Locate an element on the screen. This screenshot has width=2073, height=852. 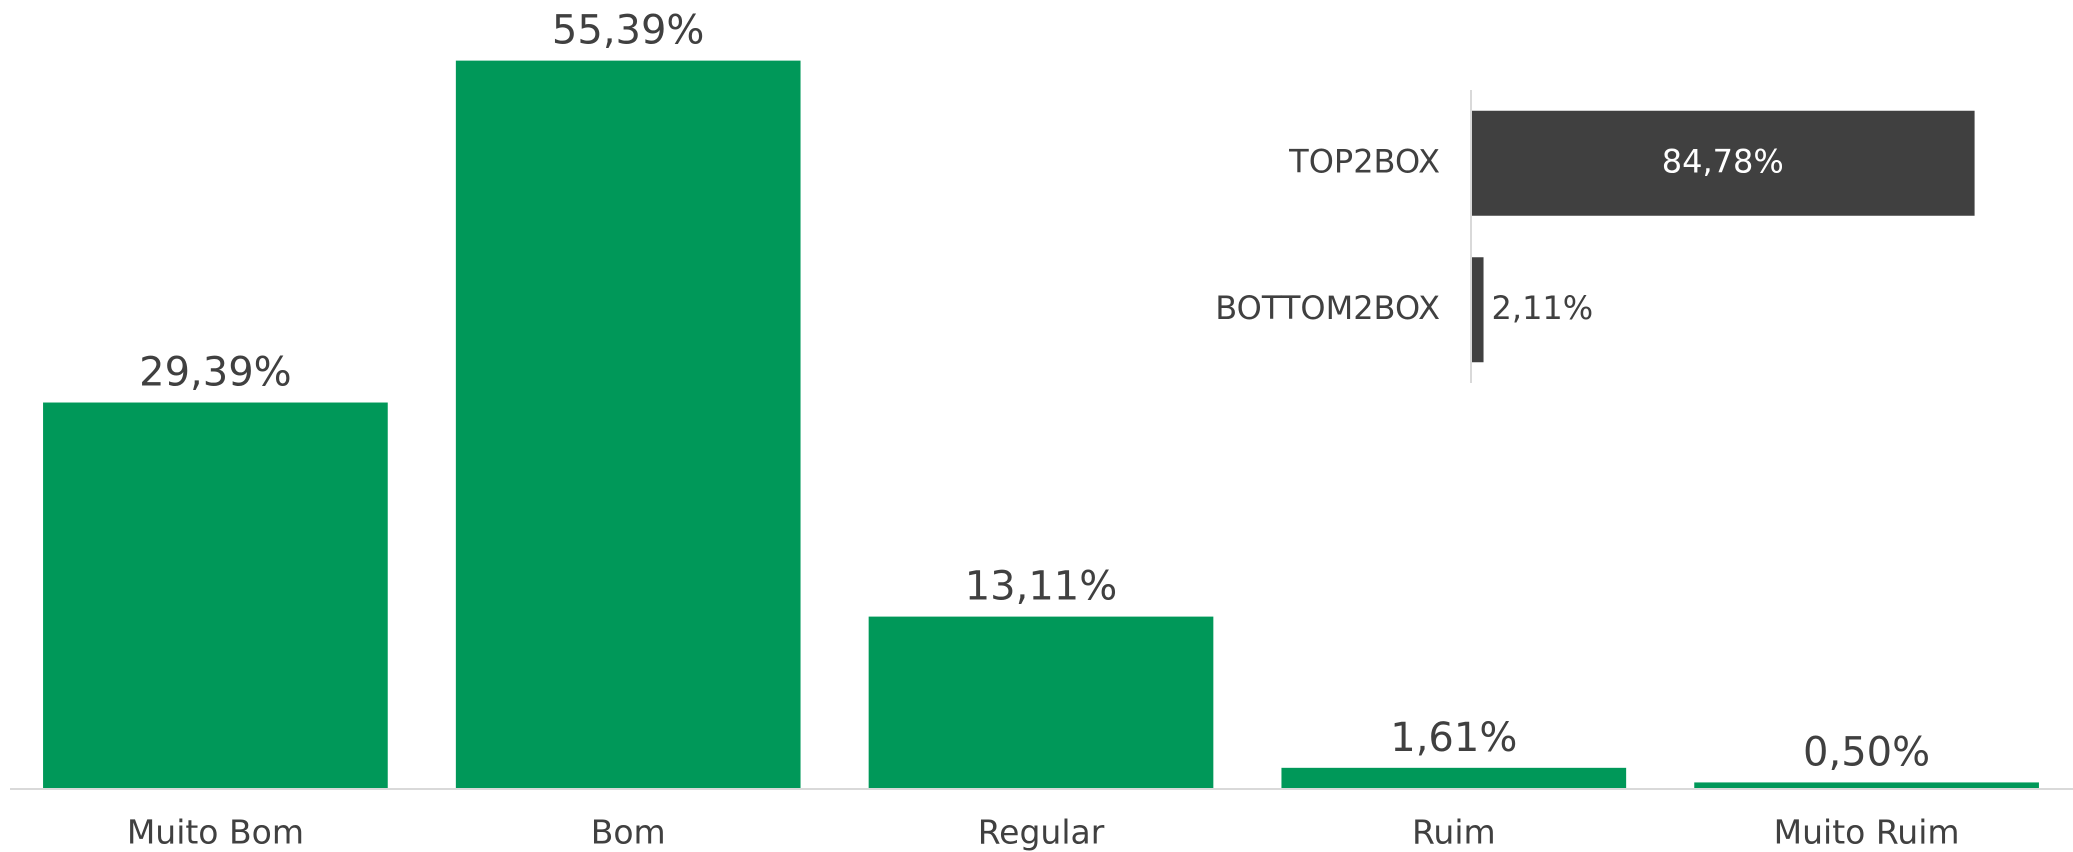
data-label: 84,78% is located at coordinates (1723, 161).